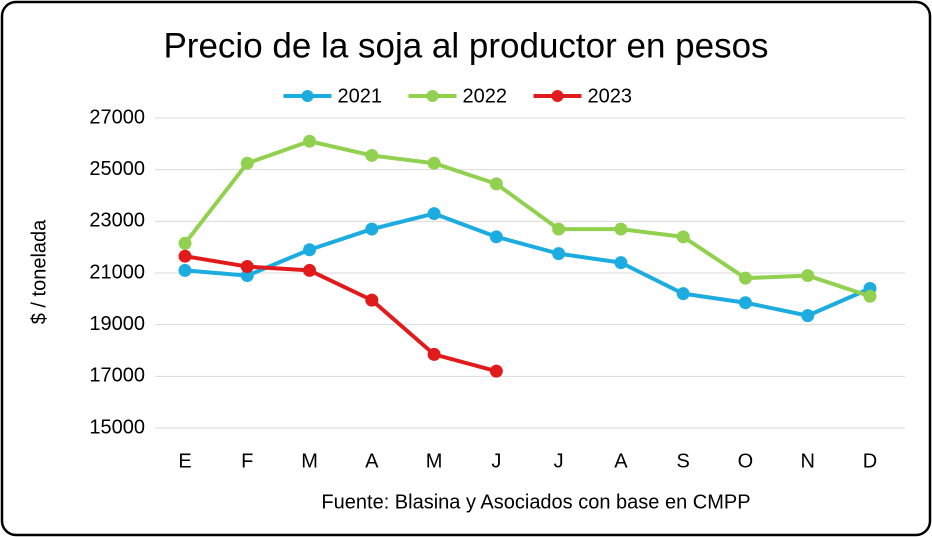  I want to click on y-tick-label: 17000, so click(117, 376).